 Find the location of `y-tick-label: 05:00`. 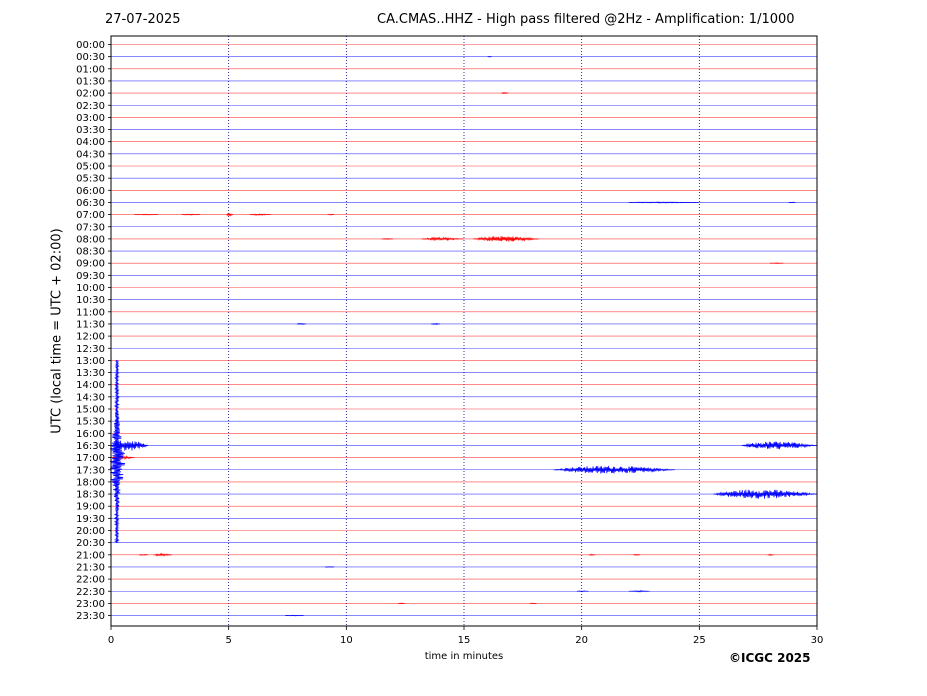

y-tick-label: 05:00 is located at coordinates (90, 167).